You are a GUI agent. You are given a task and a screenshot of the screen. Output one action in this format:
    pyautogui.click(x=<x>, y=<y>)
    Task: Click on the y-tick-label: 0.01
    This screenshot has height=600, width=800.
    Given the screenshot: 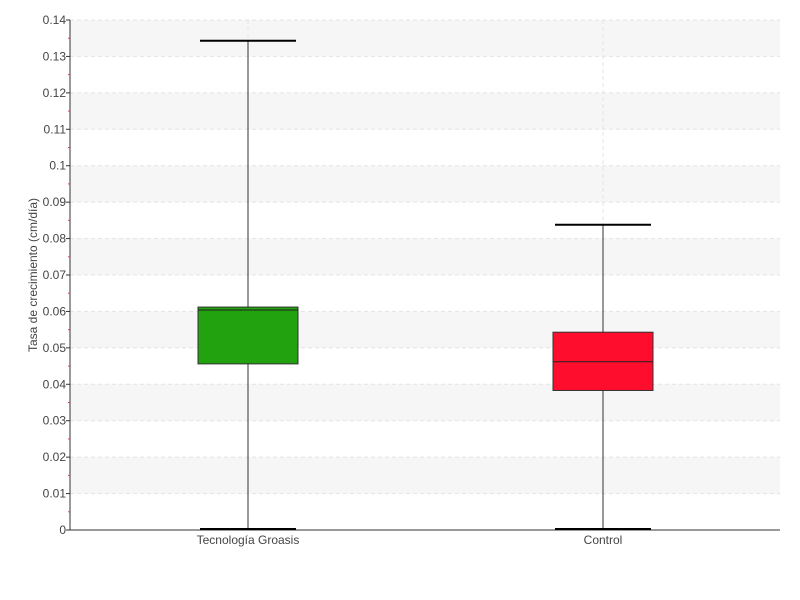 What is the action you would take?
    pyautogui.click(x=55, y=494)
    